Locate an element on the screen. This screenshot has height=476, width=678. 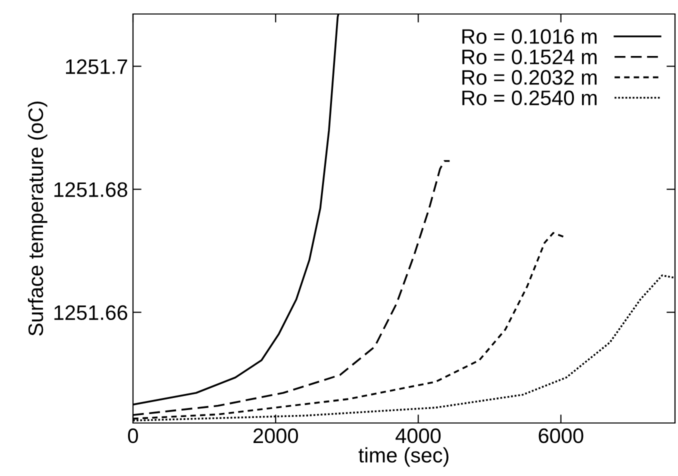
y-tick-label: 1251.68 is located at coordinates (91, 190).